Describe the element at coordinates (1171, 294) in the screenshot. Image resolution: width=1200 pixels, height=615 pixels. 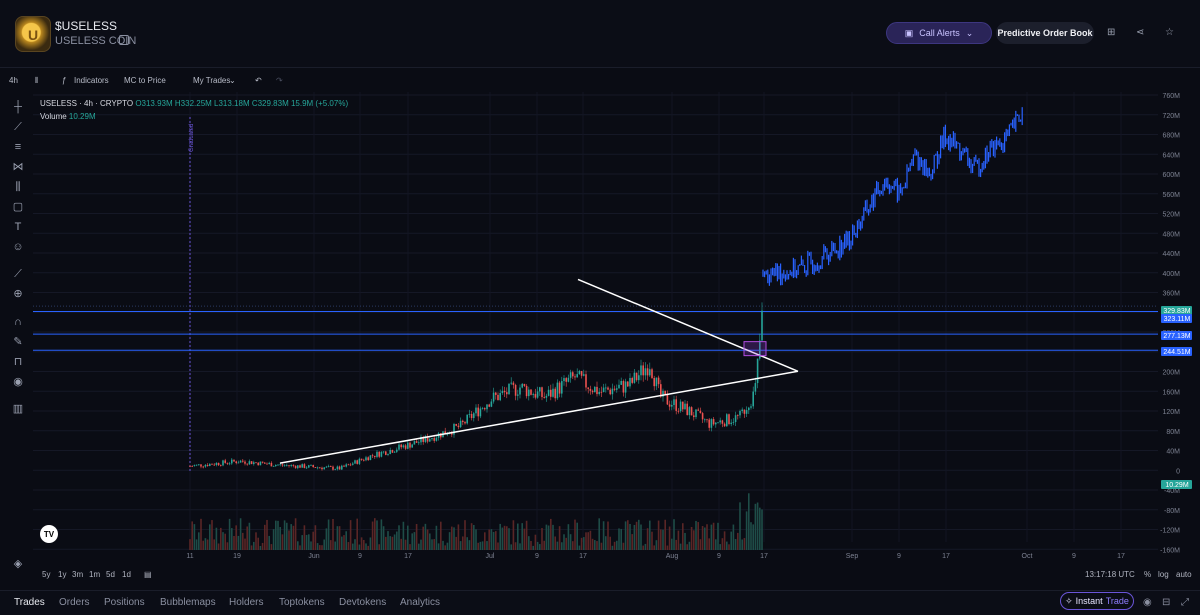
I see `y-tick-label: 360M` at that location.